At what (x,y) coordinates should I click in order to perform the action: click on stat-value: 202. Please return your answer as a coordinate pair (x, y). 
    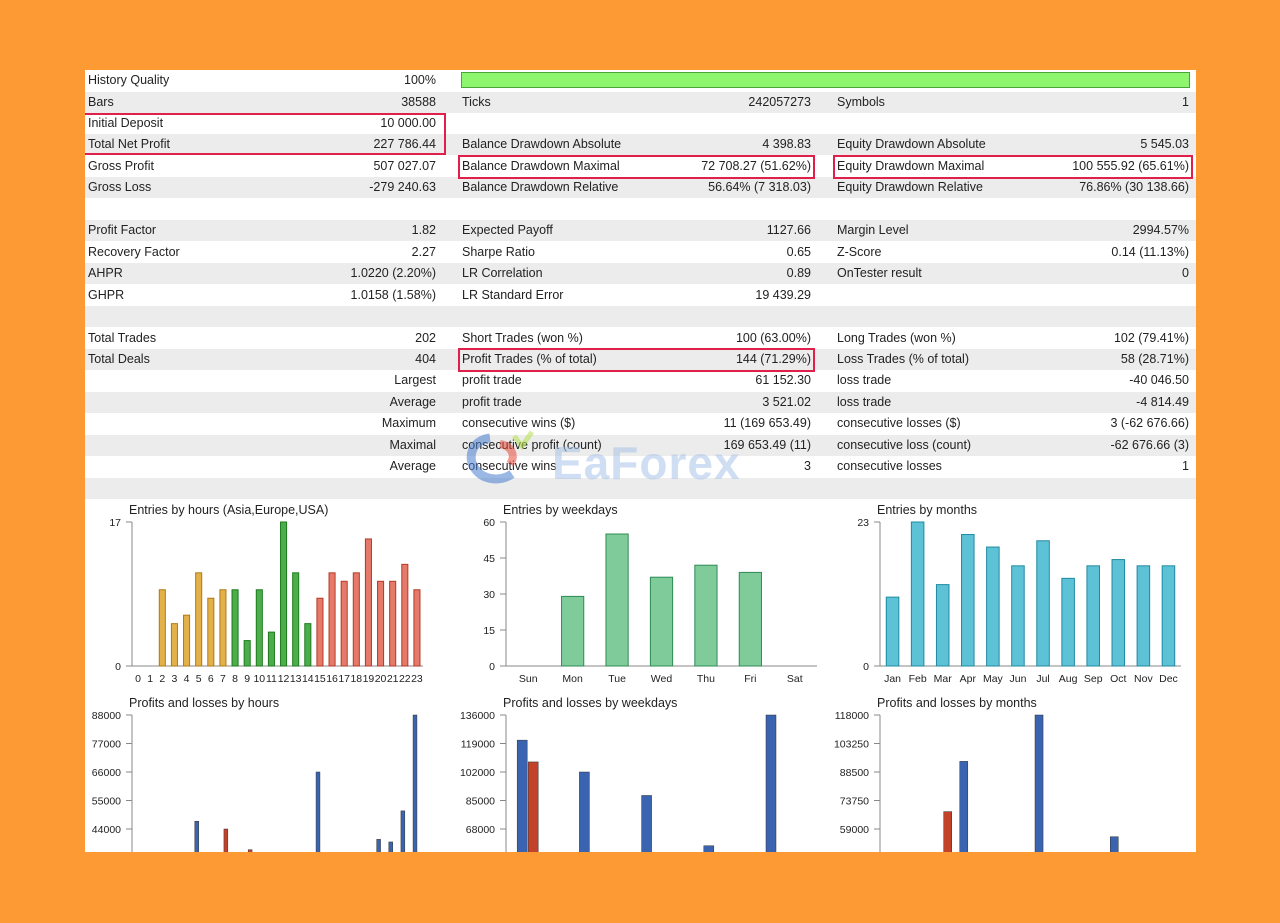
    Looking at the image, I should click on (425, 338).